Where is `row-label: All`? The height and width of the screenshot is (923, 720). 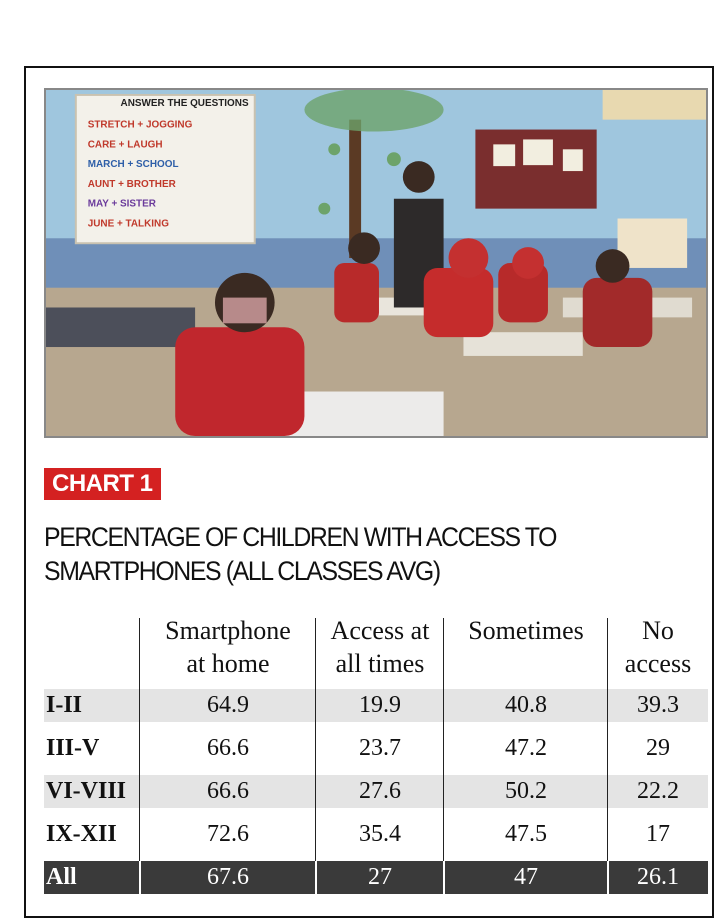
row-label: All is located at coordinates (61, 877).